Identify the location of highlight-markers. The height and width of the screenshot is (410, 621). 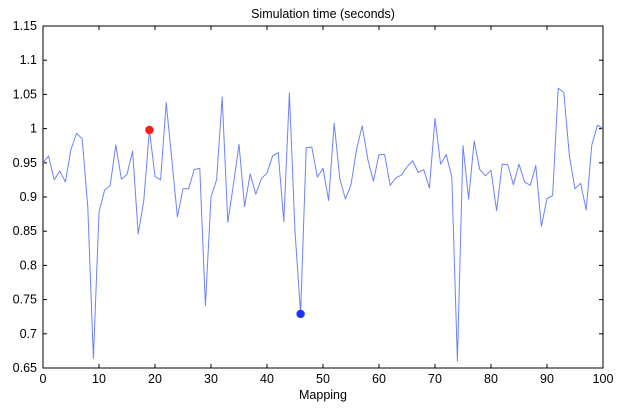
(225, 222).